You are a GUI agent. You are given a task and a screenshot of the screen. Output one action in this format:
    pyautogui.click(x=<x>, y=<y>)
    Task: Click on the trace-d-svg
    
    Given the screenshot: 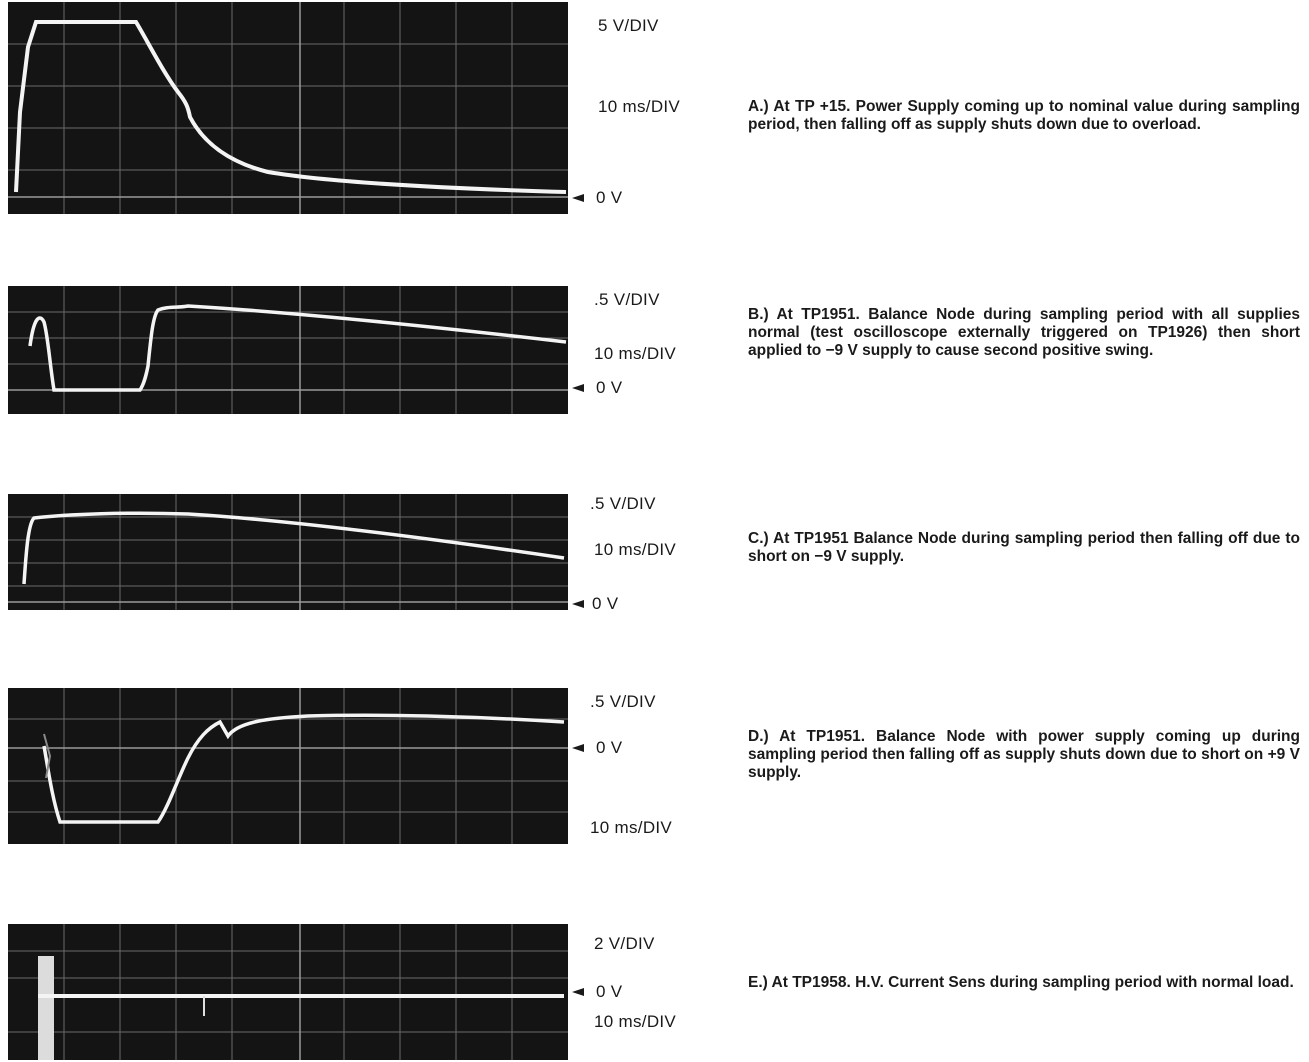 What is the action you would take?
    pyautogui.click(x=288, y=766)
    